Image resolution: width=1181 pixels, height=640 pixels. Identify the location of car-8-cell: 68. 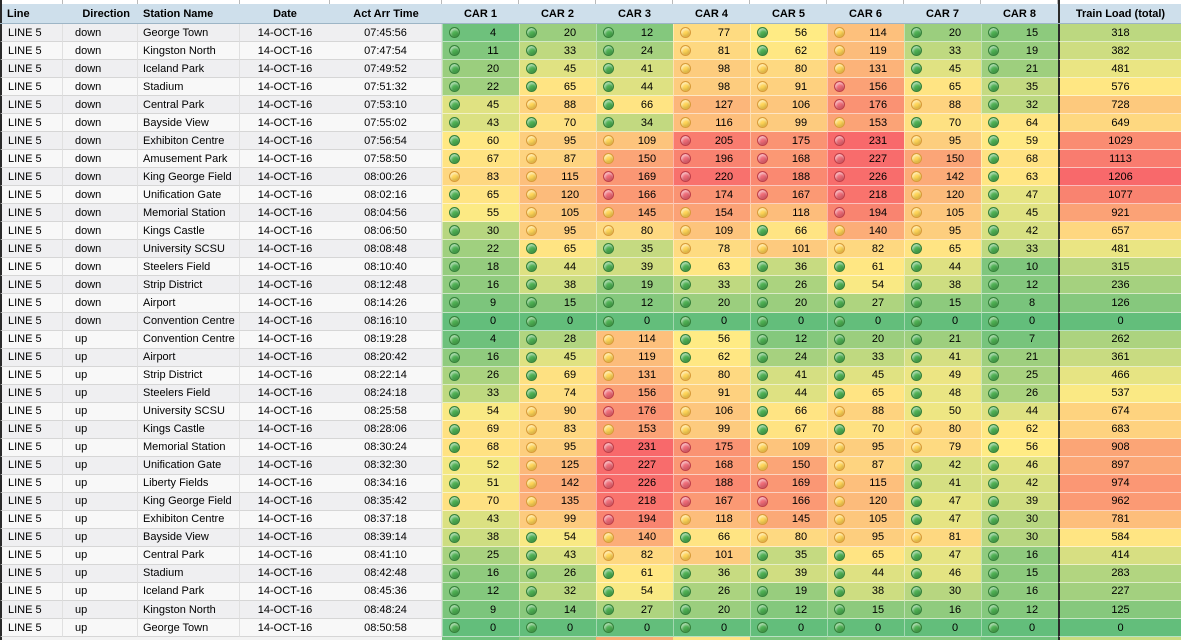
(1019, 159).